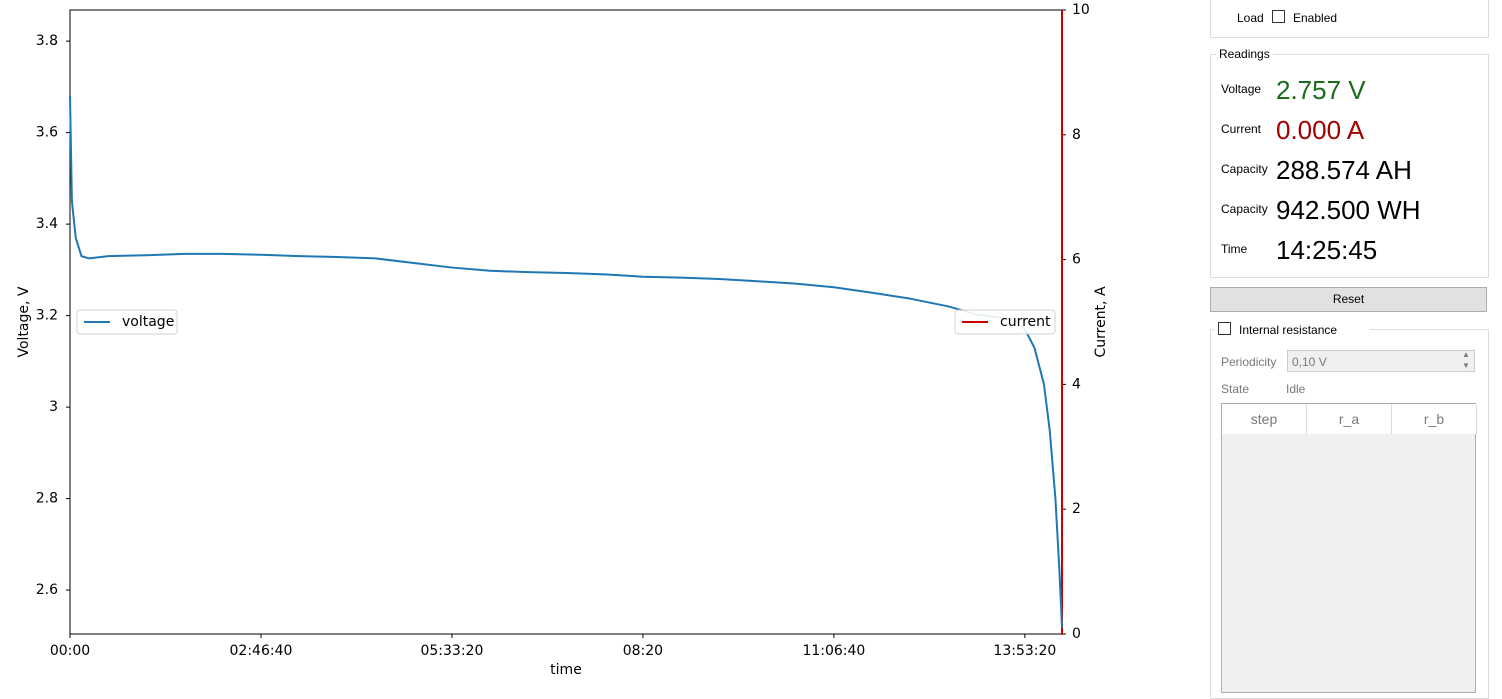 This screenshot has width=1502, height=699. Describe the element at coordinates (1081, 10) in the screenshot. I see `y2-tick-label: 10` at that location.